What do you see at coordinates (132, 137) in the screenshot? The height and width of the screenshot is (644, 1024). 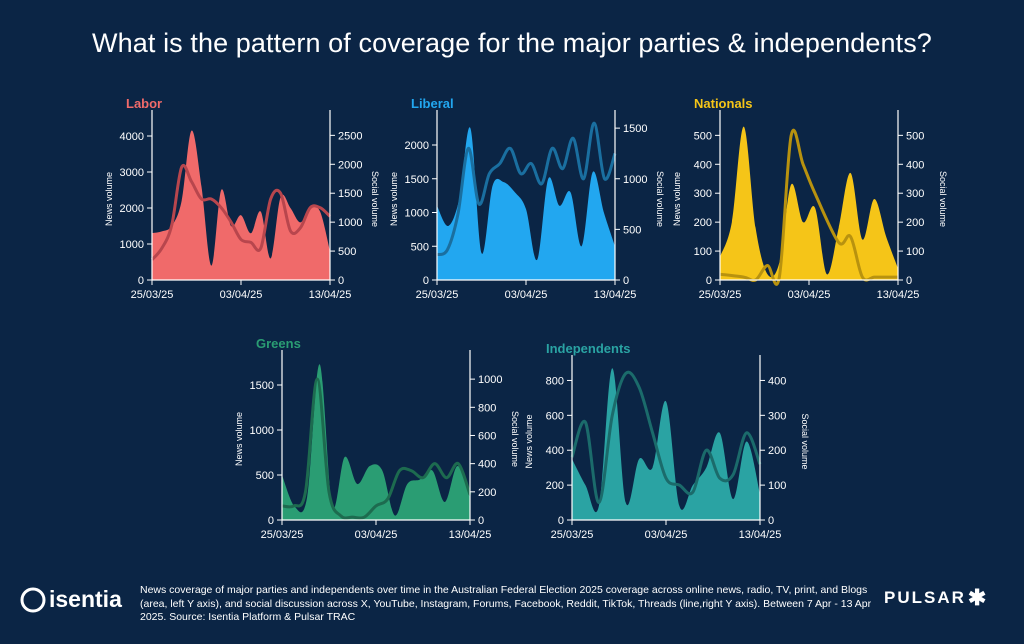 I see `left-tick-label: 4000` at bounding box center [132, 137].